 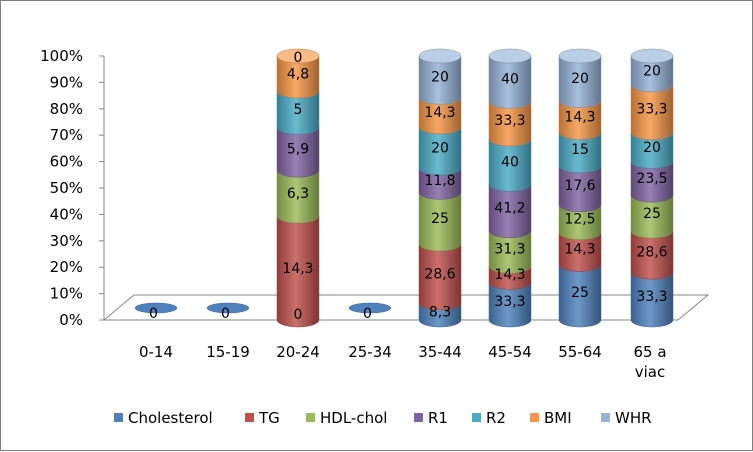 I want to click on legend-item-1: TG, so click(x=262, y=418).